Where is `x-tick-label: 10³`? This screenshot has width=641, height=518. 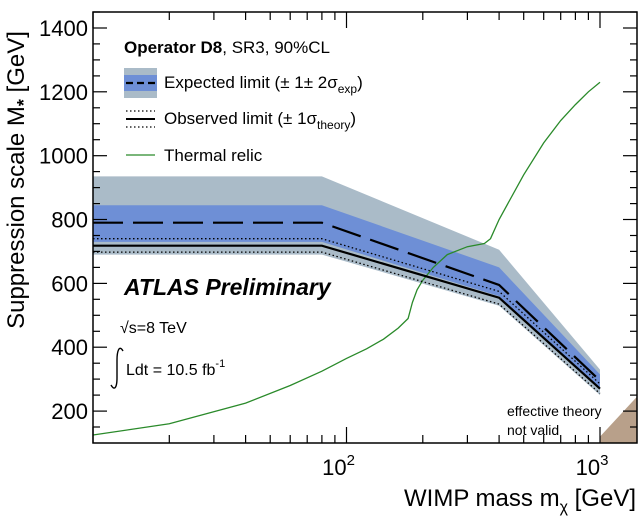
x-tick-label: 10³ is located at coordinates (592, 466).